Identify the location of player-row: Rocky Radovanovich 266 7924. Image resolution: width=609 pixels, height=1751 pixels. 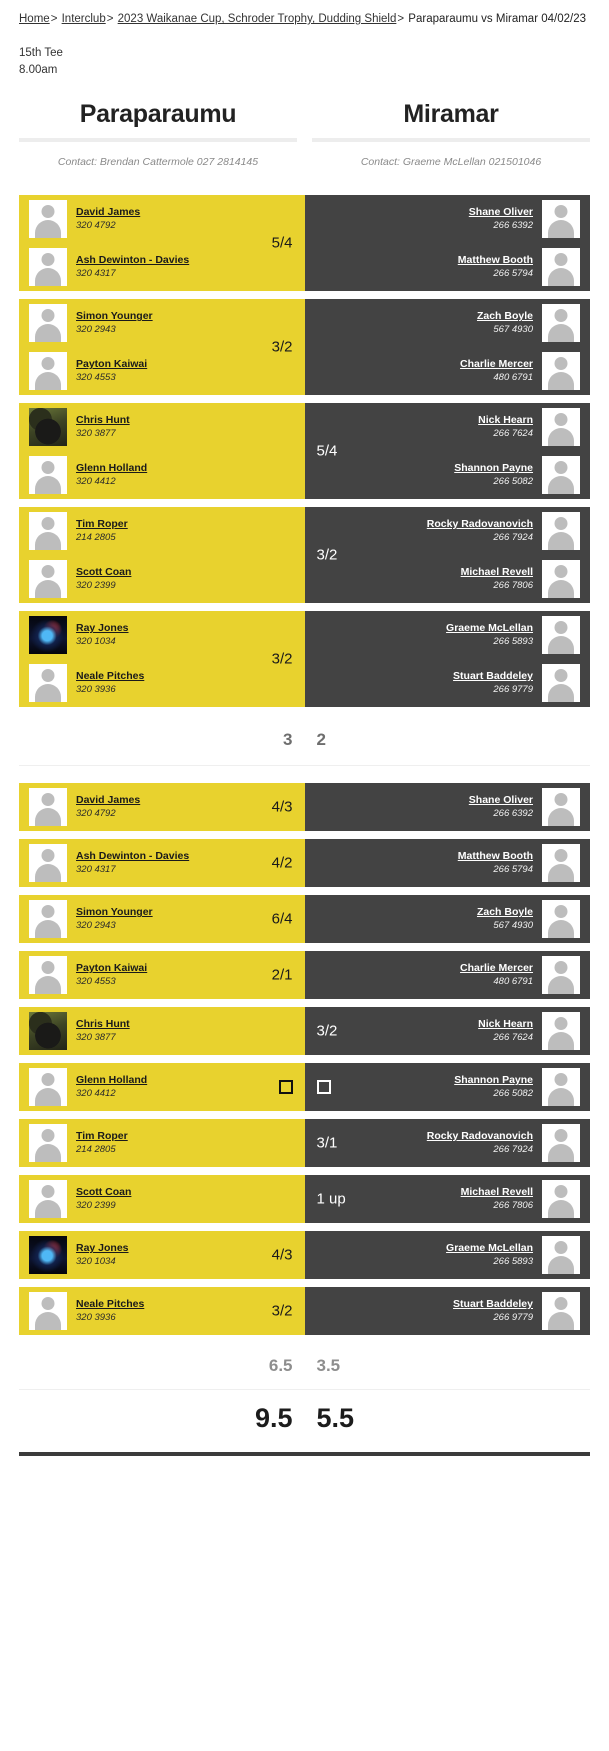
(448, 1143).